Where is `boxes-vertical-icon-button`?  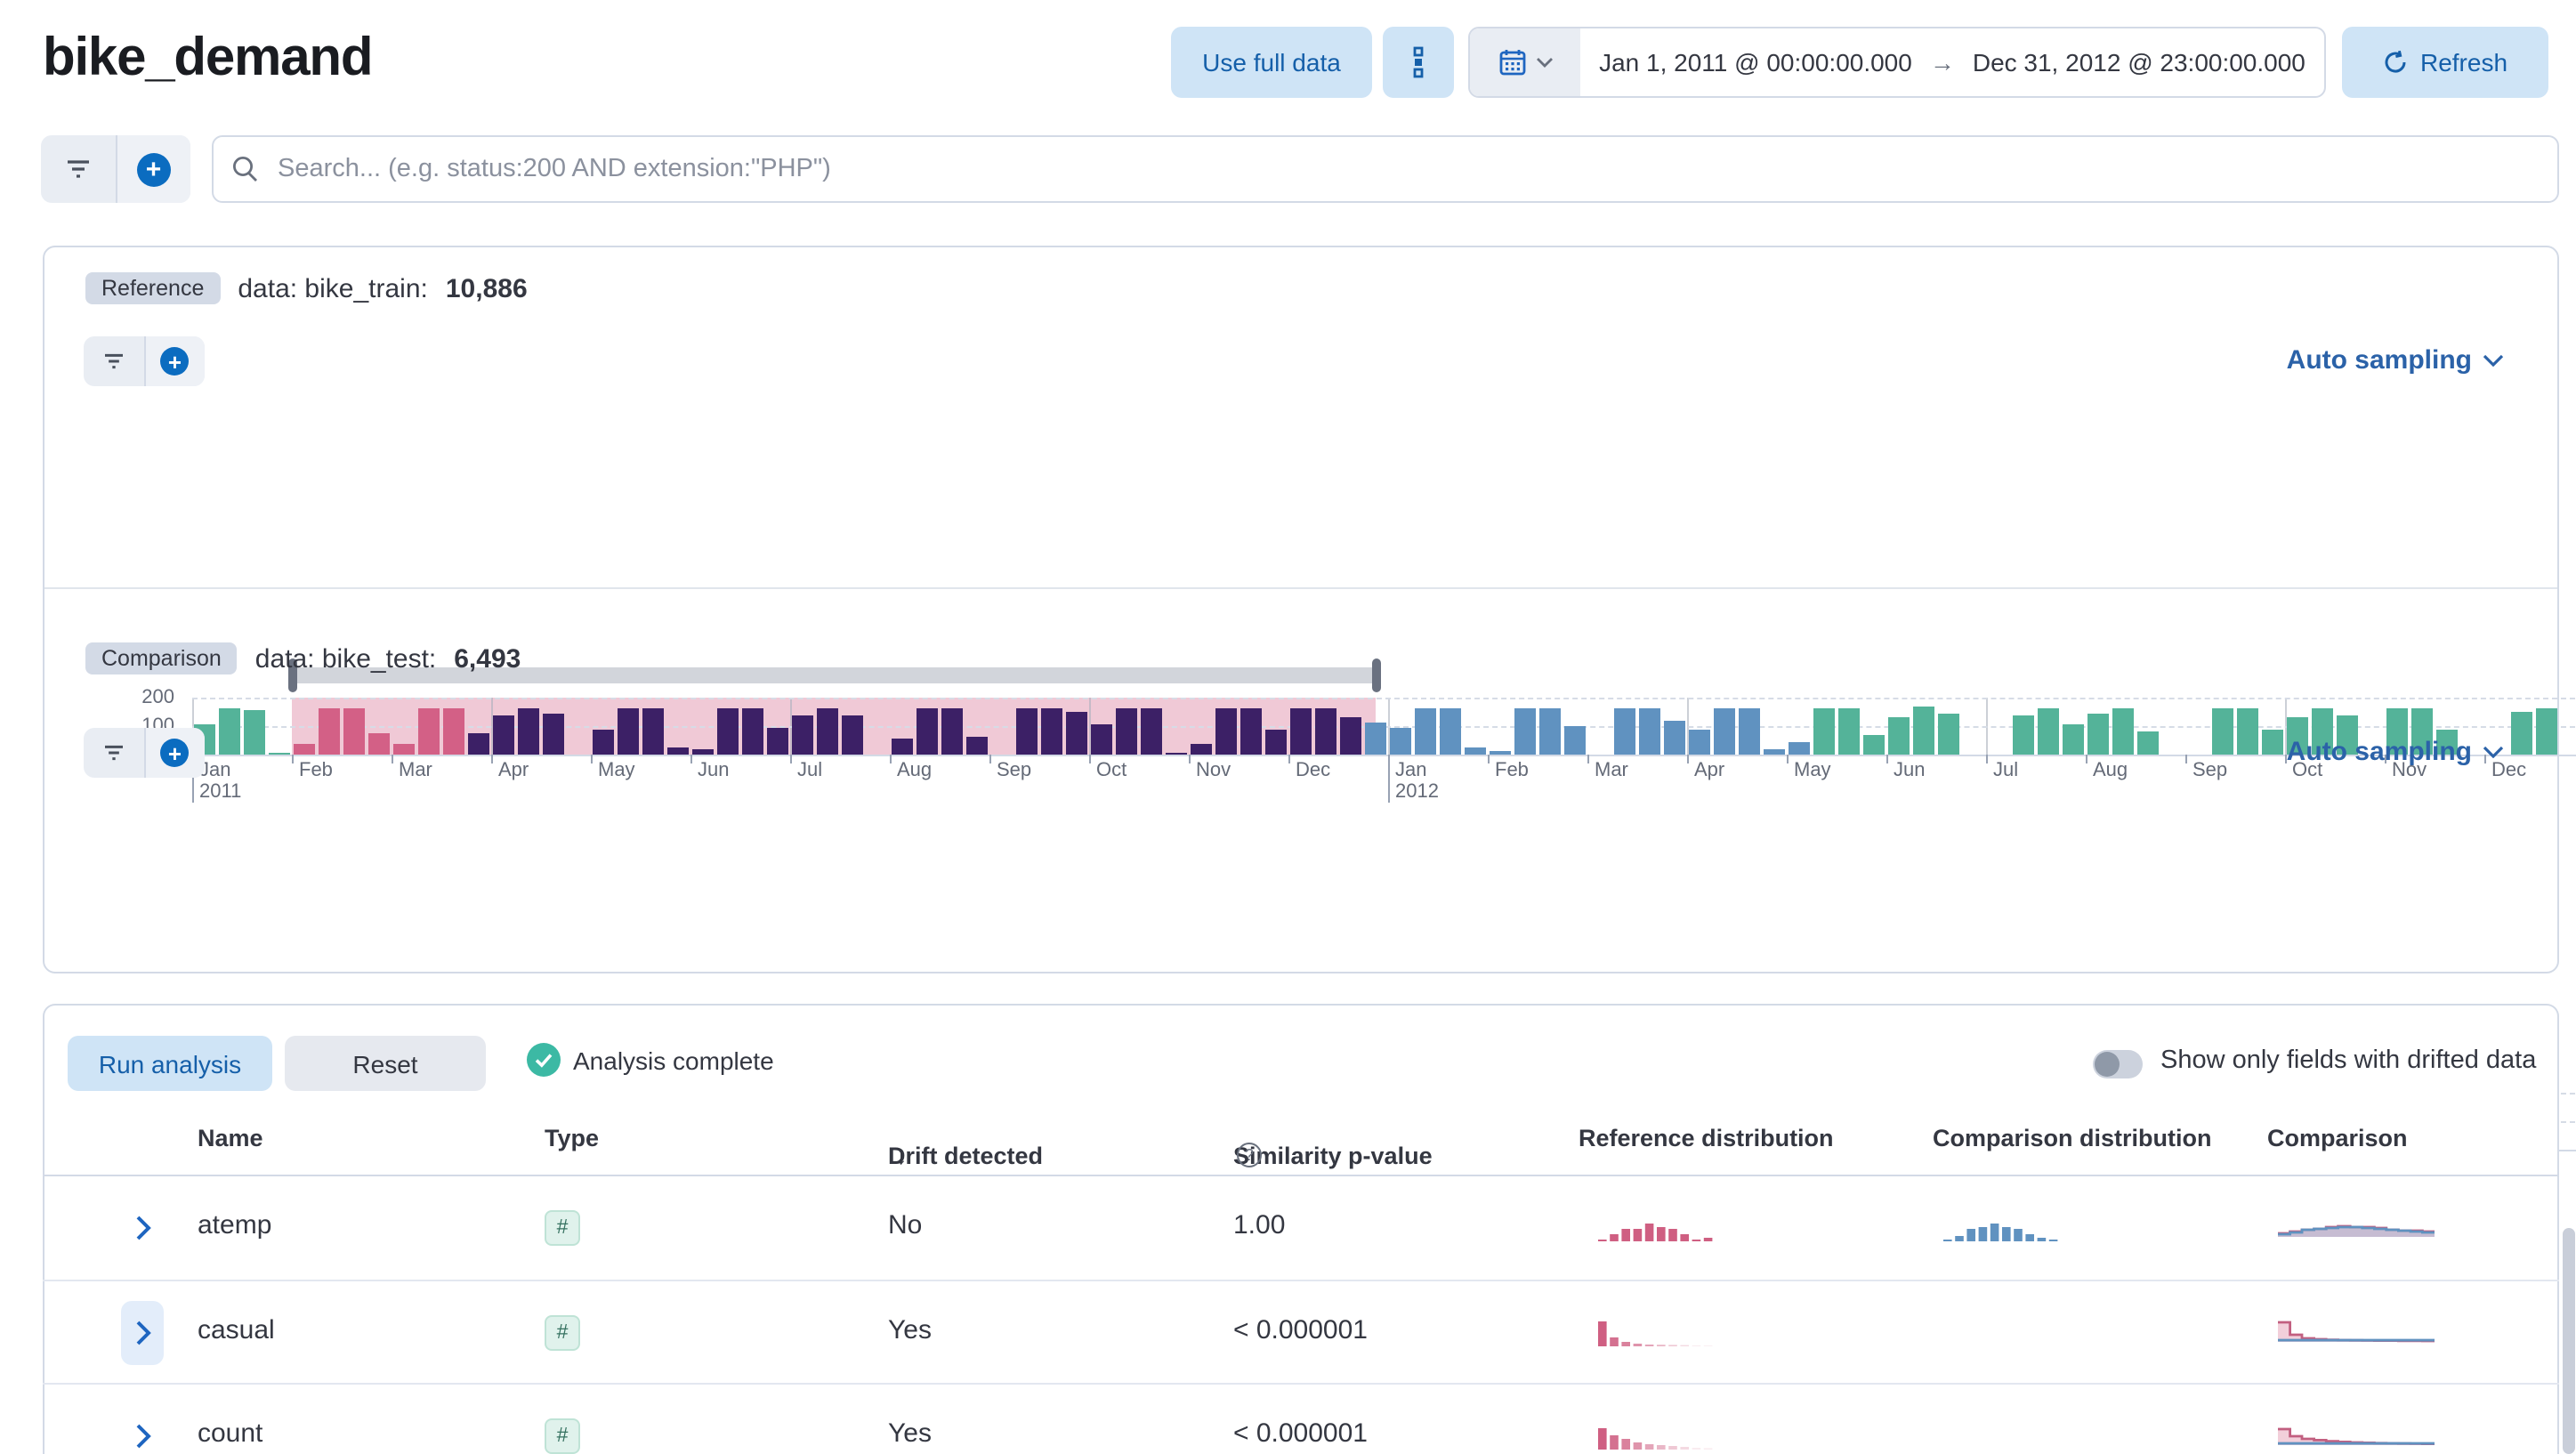
boxes-vertical-icon-button is located at coordinates (1418, 62).